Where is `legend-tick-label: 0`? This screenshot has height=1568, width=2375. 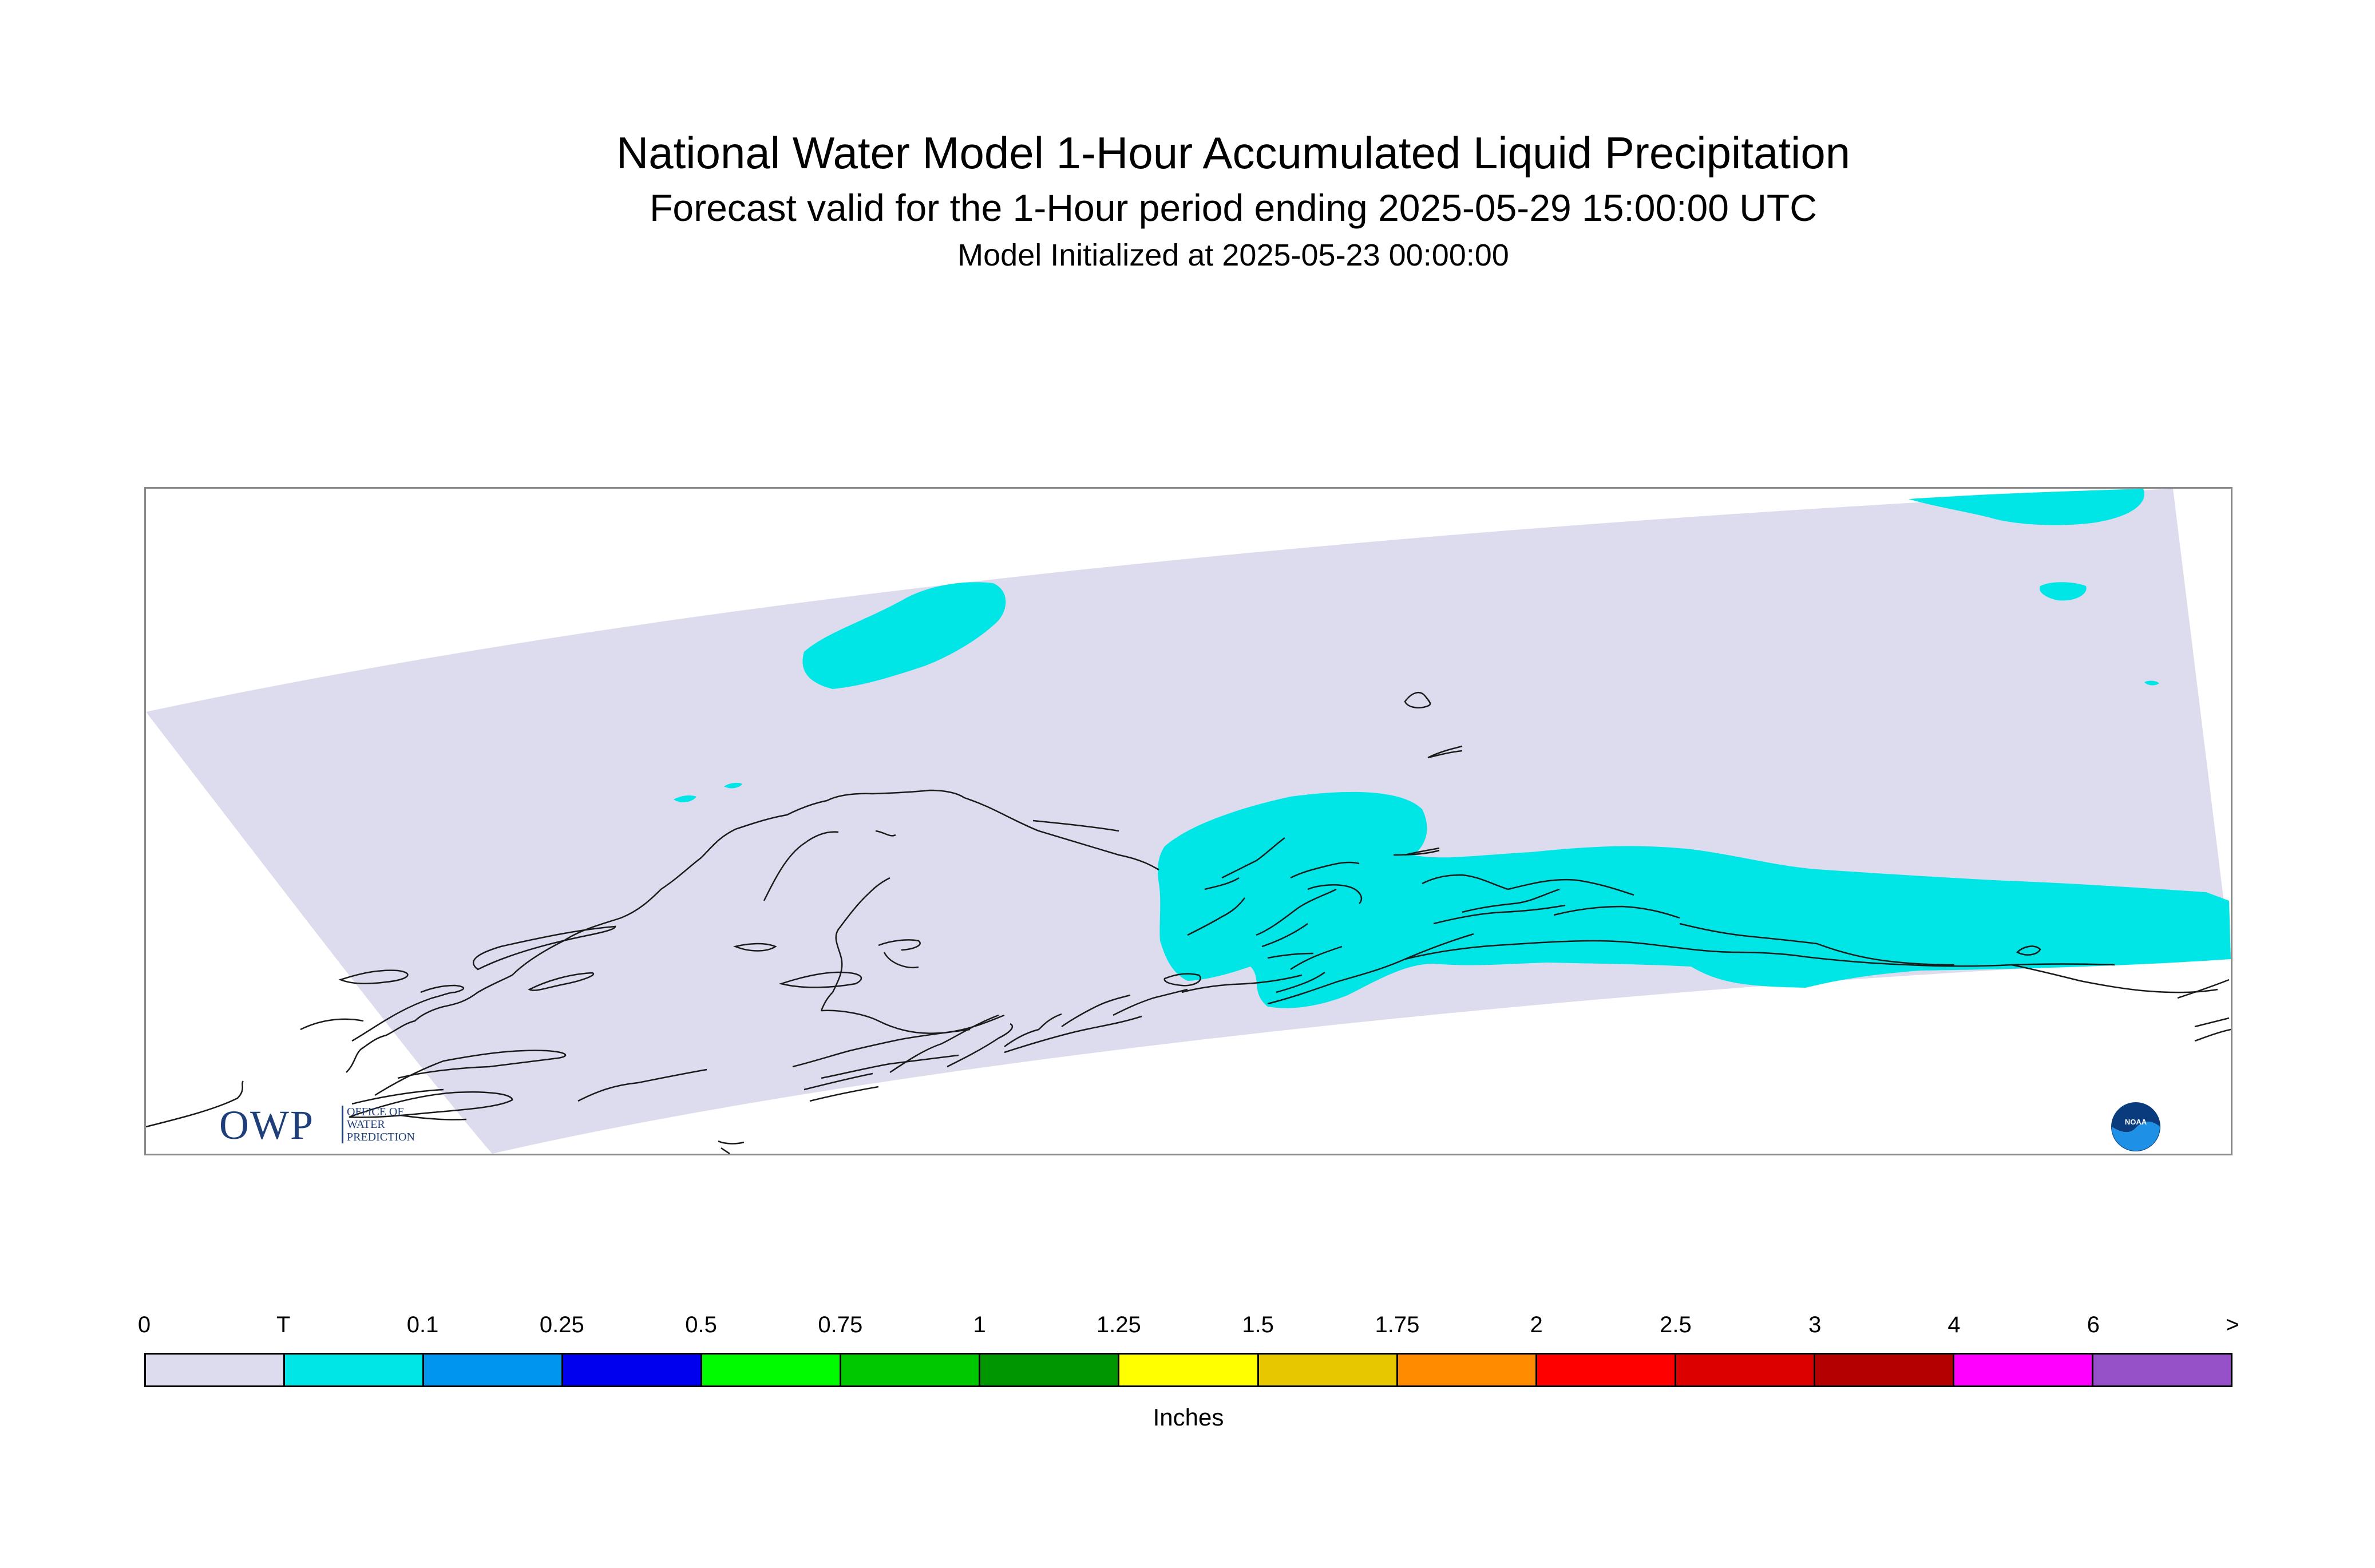 legend-tick-label: 0 is located at coordinates (144, 1324).